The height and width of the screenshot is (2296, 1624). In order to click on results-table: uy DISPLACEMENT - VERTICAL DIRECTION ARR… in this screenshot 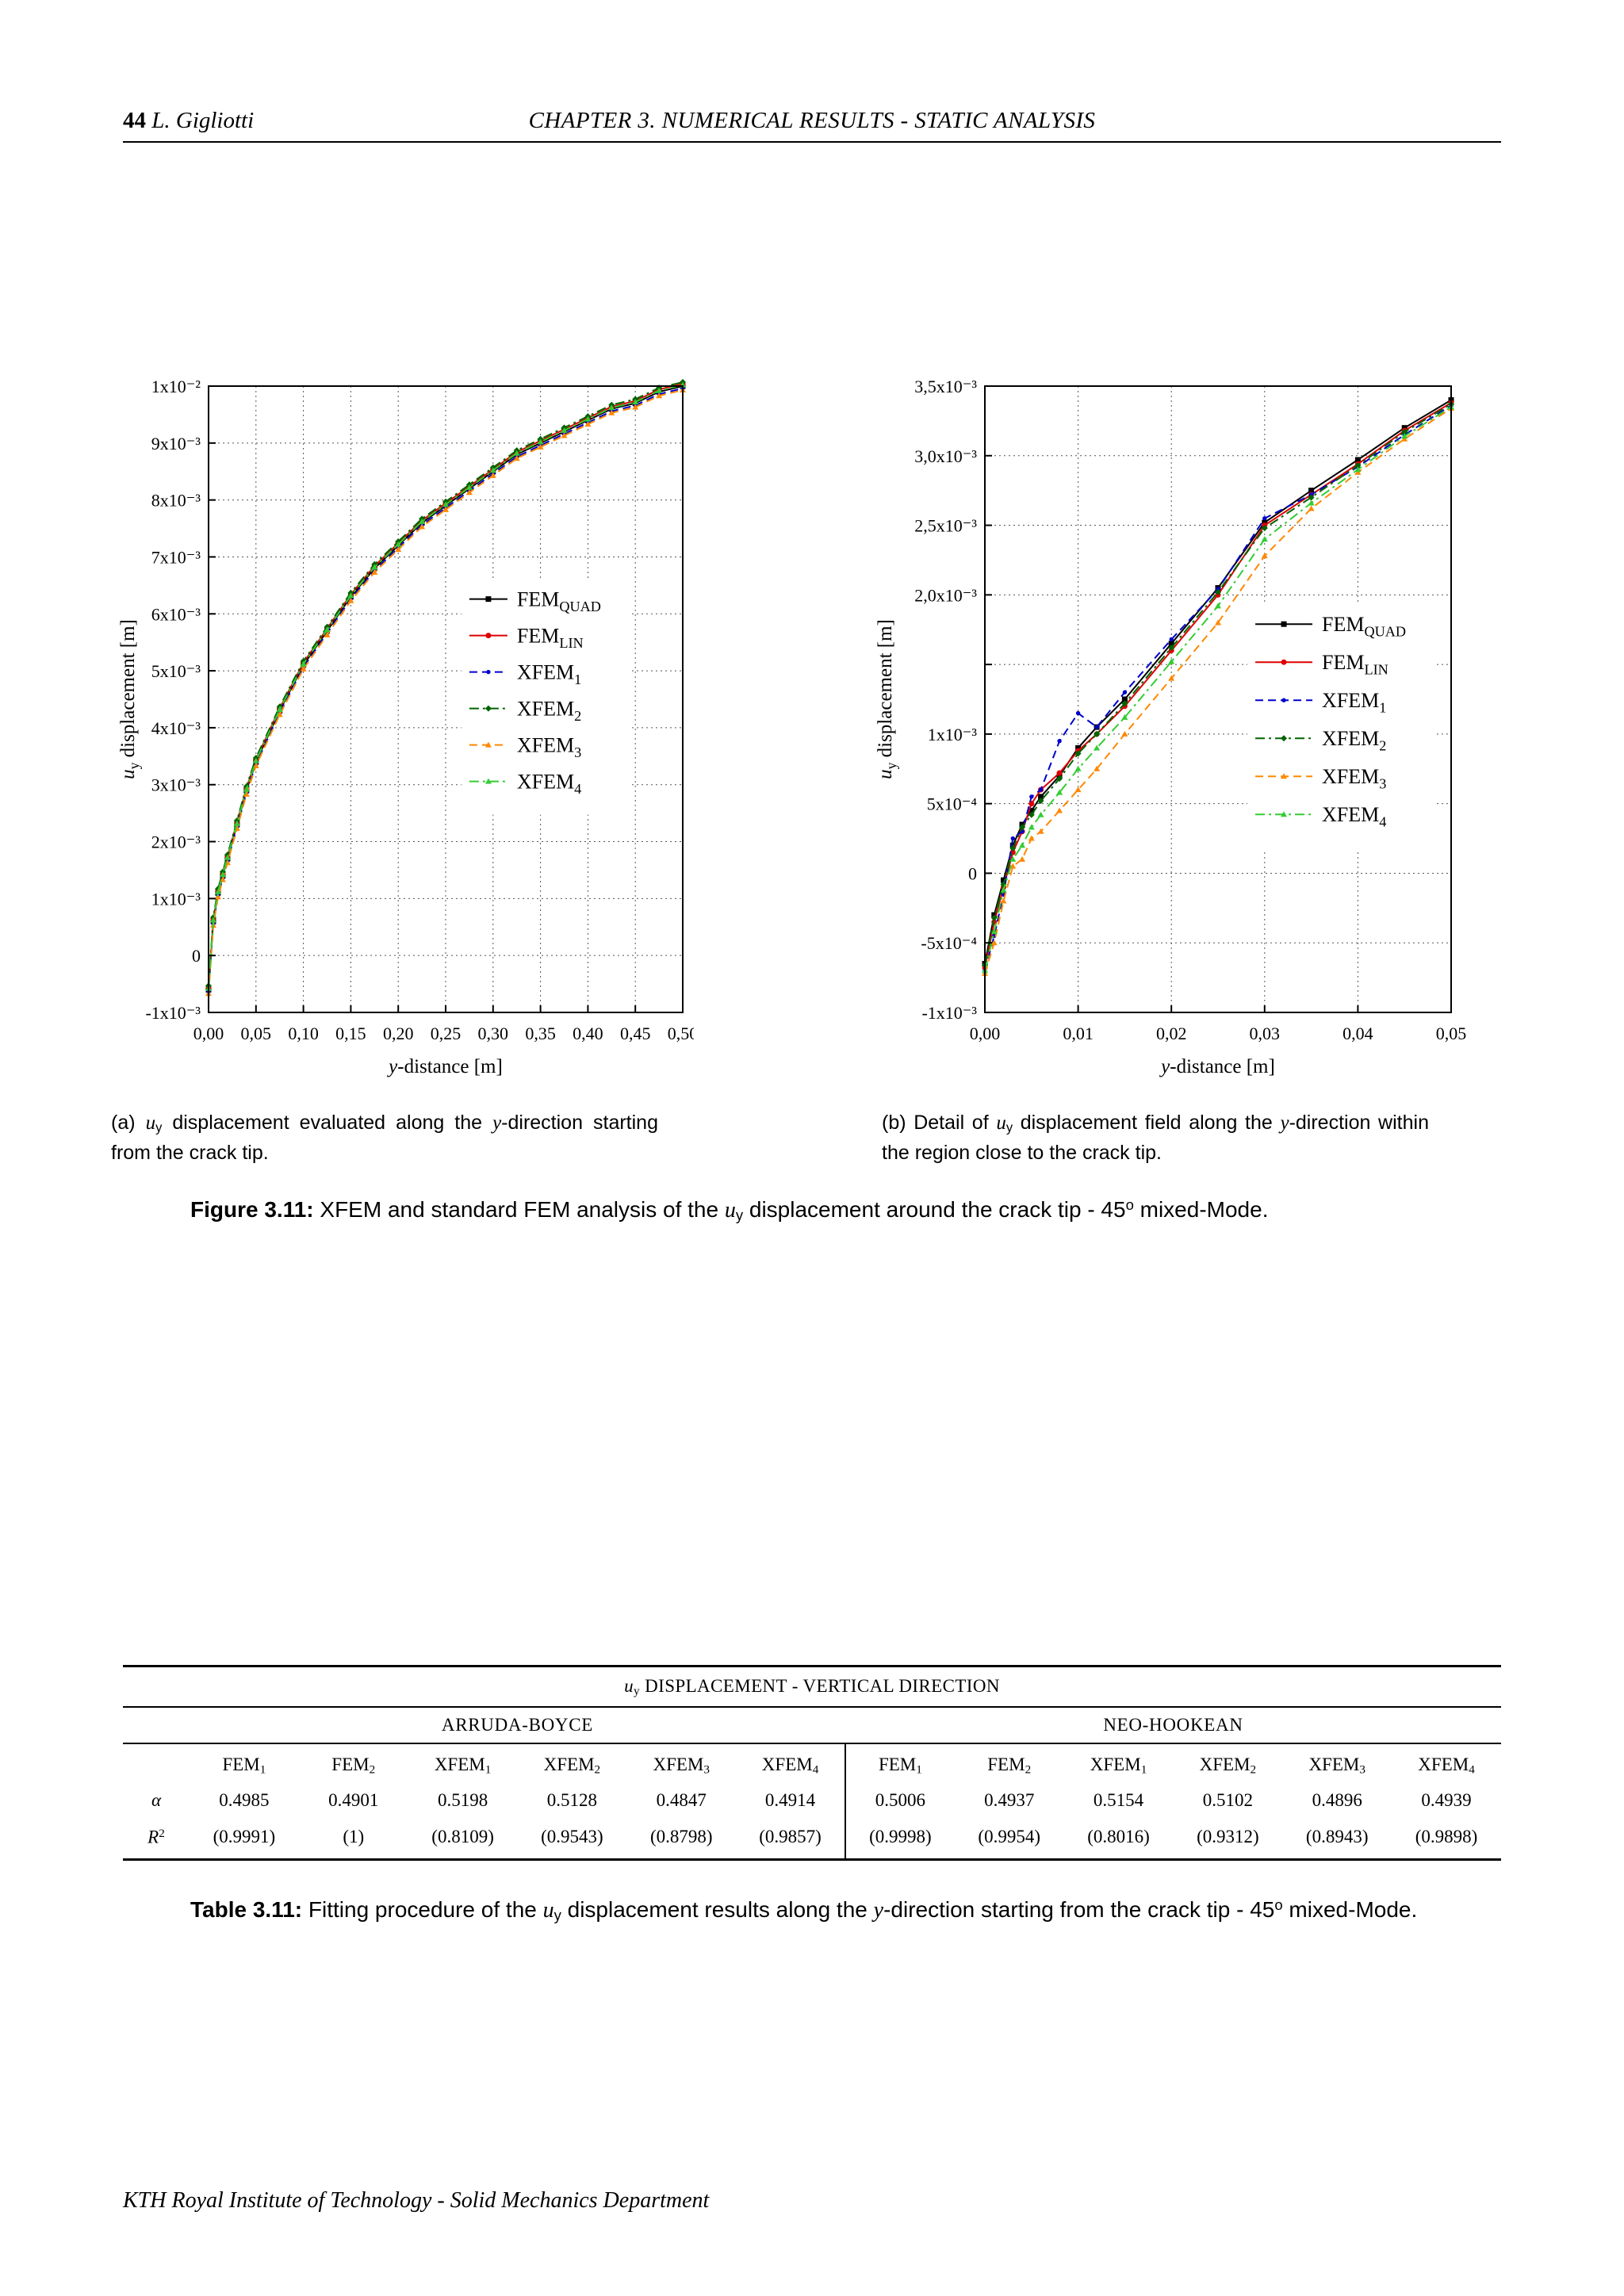, I will do `click(812, 1764)`.